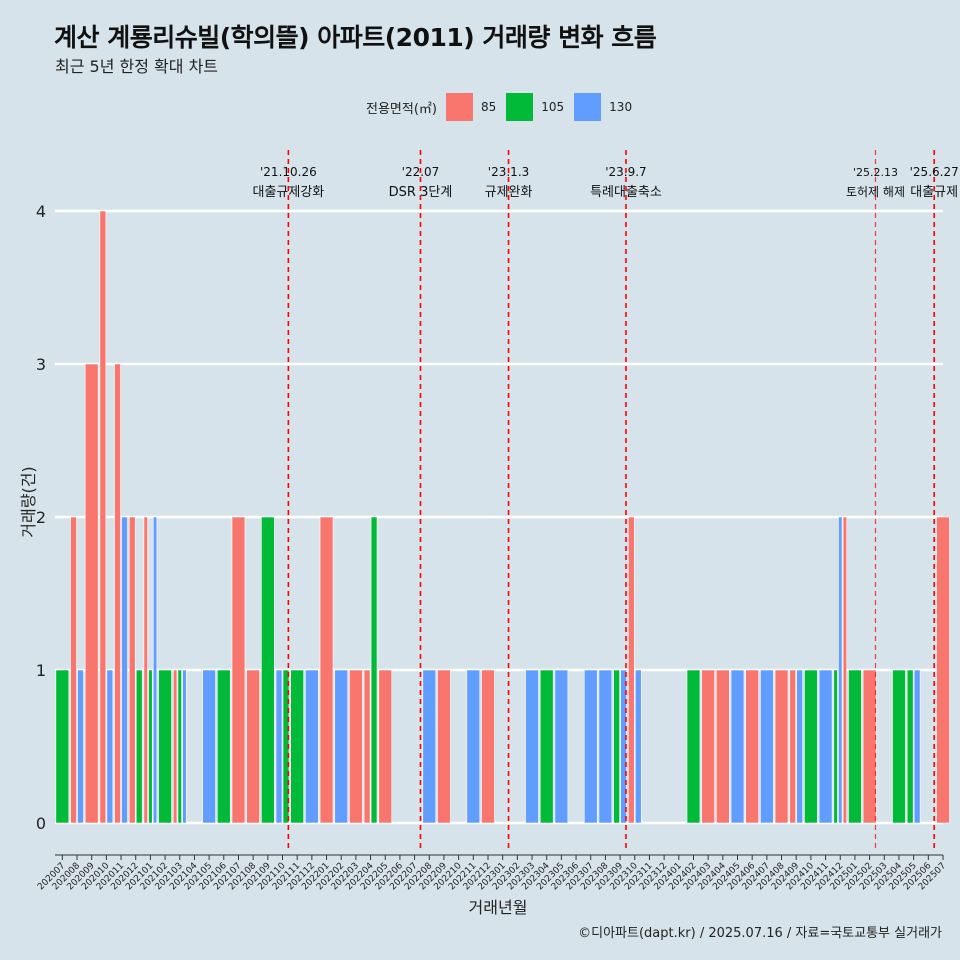 The image size is (960, 960). Describe the element at coordinates (41, 670) in the screenshot. I see `y-tick-label: 1` at that location.